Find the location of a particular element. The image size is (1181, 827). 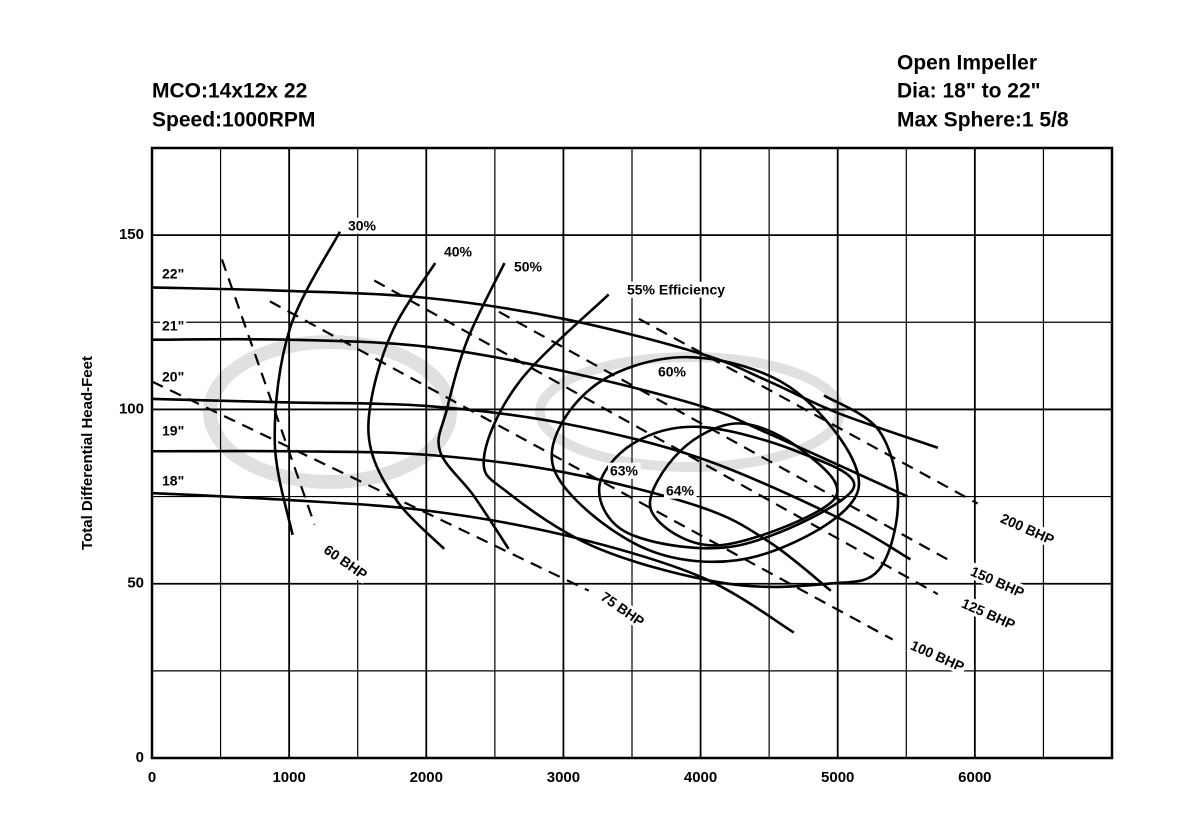

curve-label: 22" is located at coordinates (173, 274).